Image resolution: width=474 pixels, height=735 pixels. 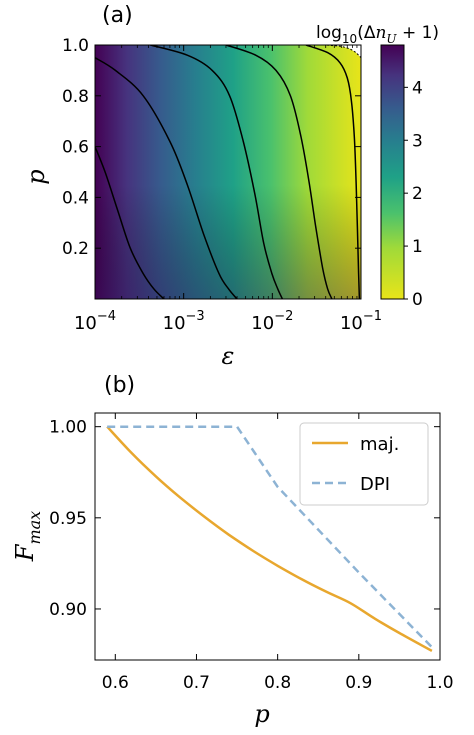 What do you see at coordinates (375, 484) in the screenshot?
I see `legend-label-dpi: DPI` at bounding box center [375, 484].